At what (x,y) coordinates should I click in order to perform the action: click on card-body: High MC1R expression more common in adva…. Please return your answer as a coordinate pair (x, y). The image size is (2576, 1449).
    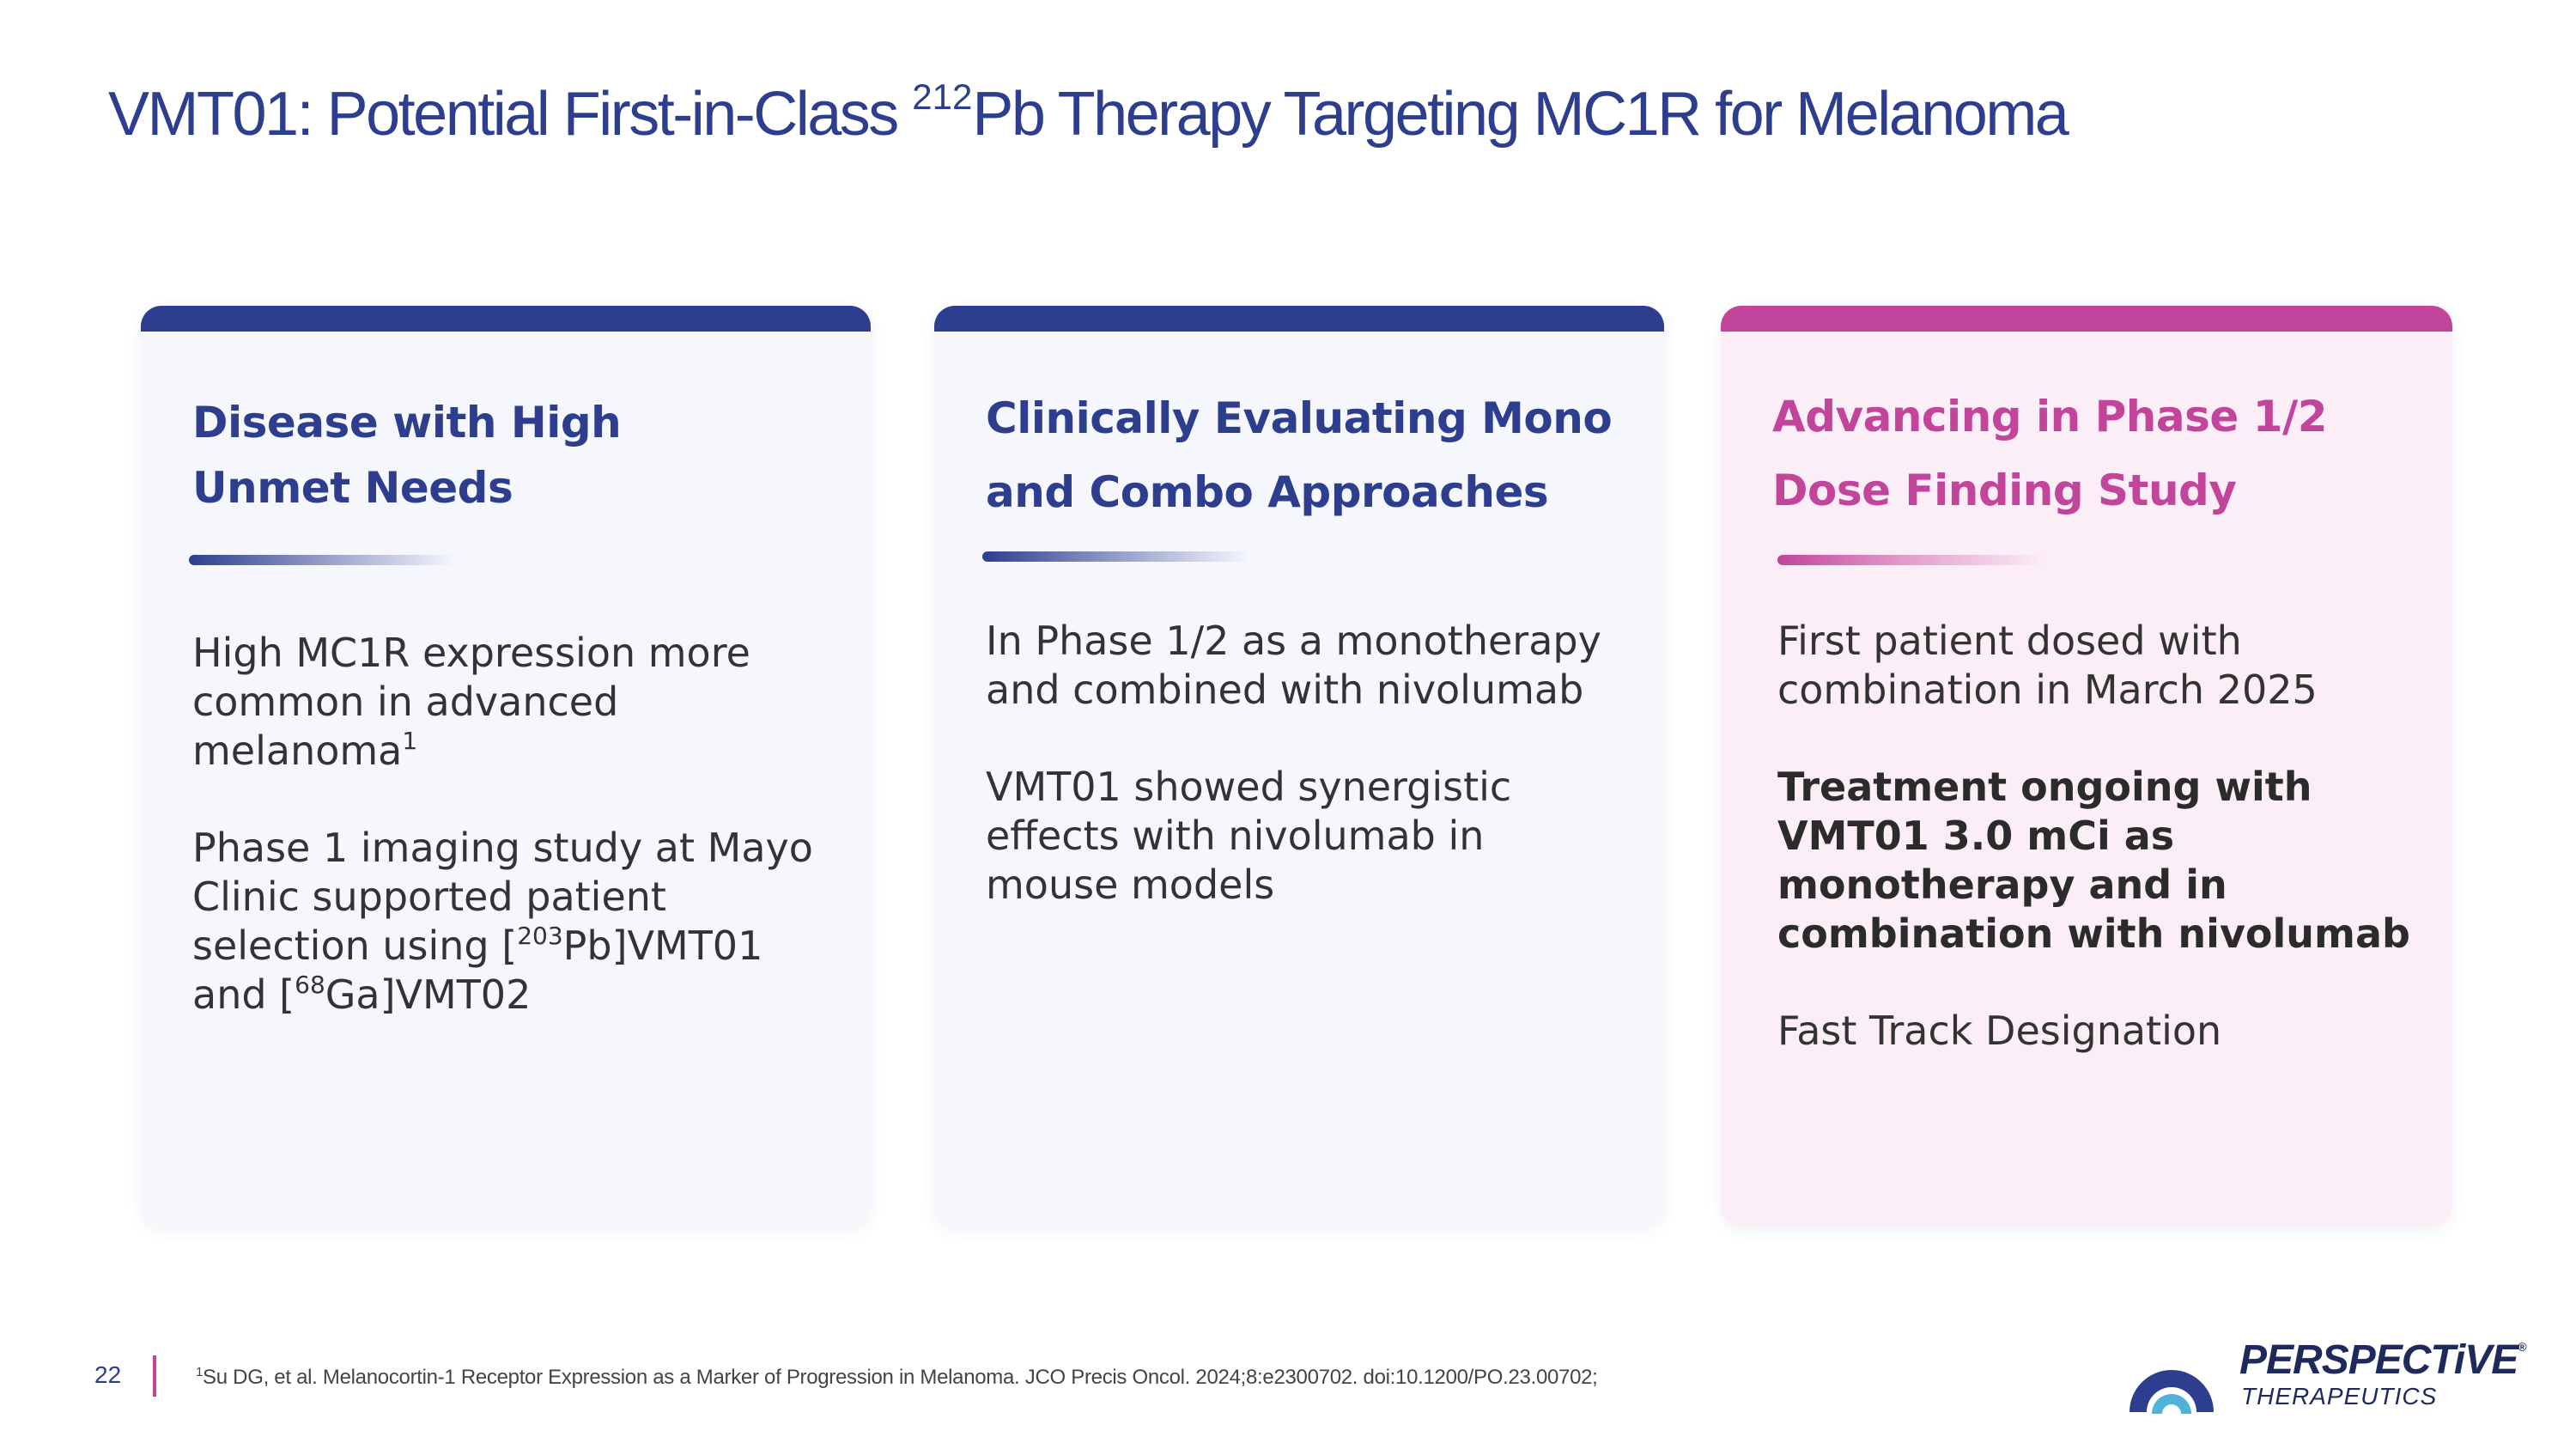
    Looking at the image, I should click on (514, 848).